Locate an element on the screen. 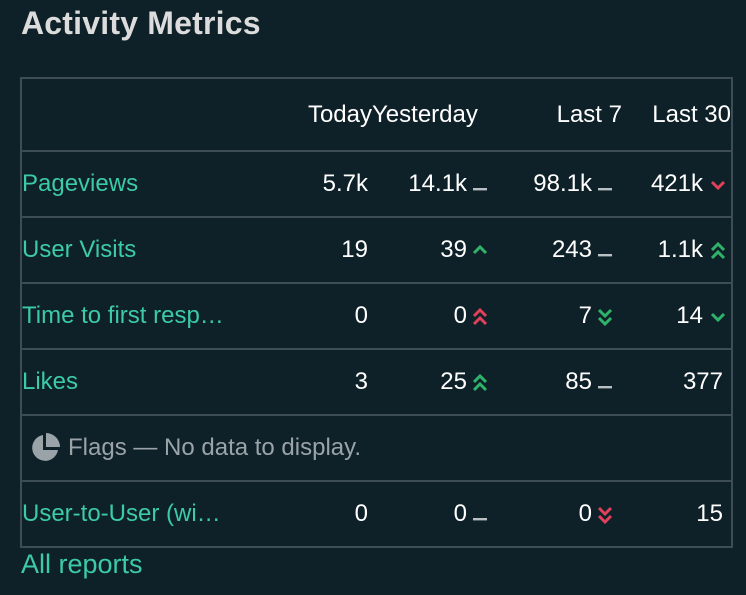 This screenshot has width=746, height=595. last-30-value: 15 is located at coordinates (677, 514).